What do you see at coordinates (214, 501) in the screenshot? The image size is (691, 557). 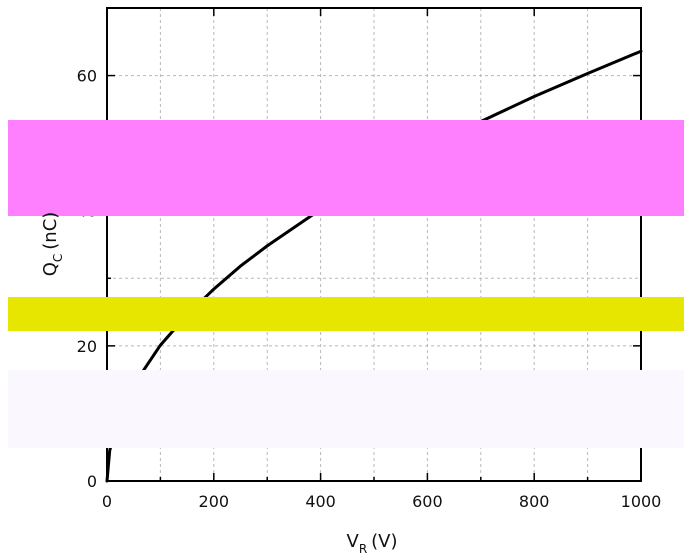 I see `x-tick-label: 200` at bounding box center [214, 501].